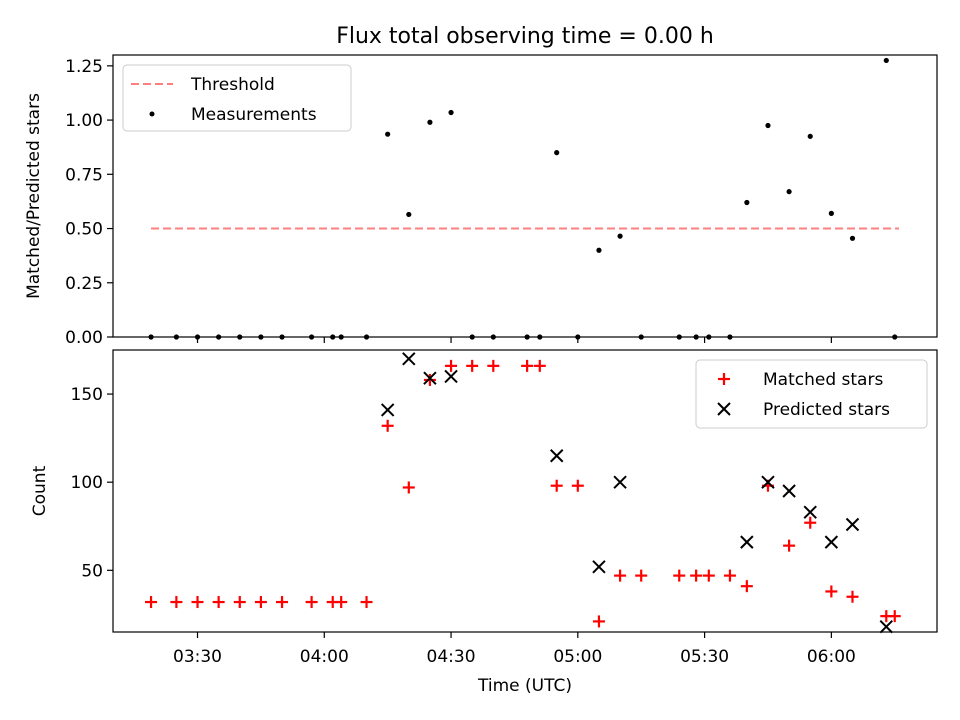  I want to click on bottom-y-tick-label: 100, so click(87, 483).